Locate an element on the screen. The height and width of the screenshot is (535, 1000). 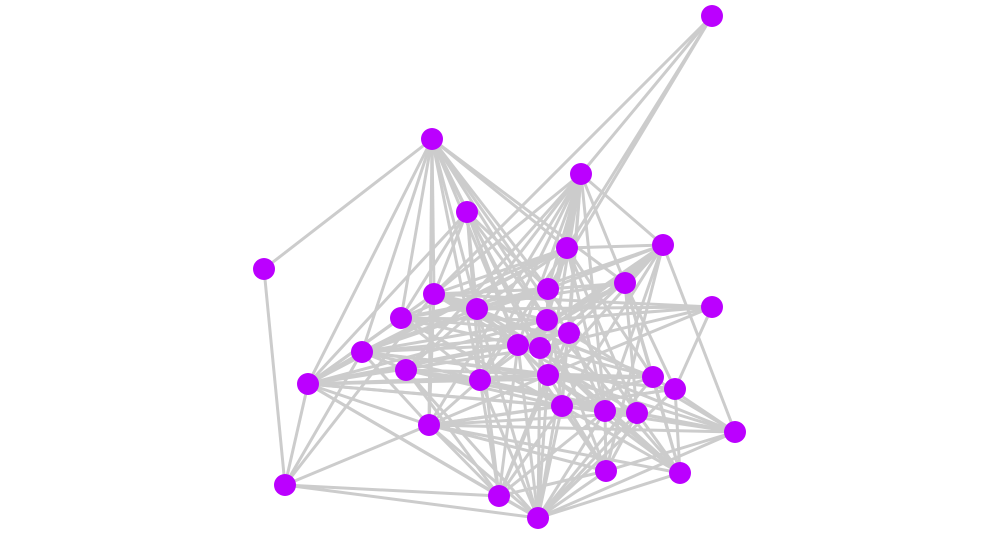
edge-n13-n19 is located at coordinates (427, 352).